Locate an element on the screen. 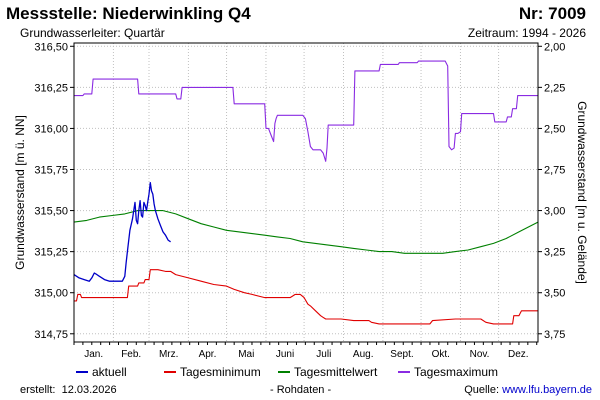  y-right-tick-label: 3,25 is located at coordinates (554, 253).